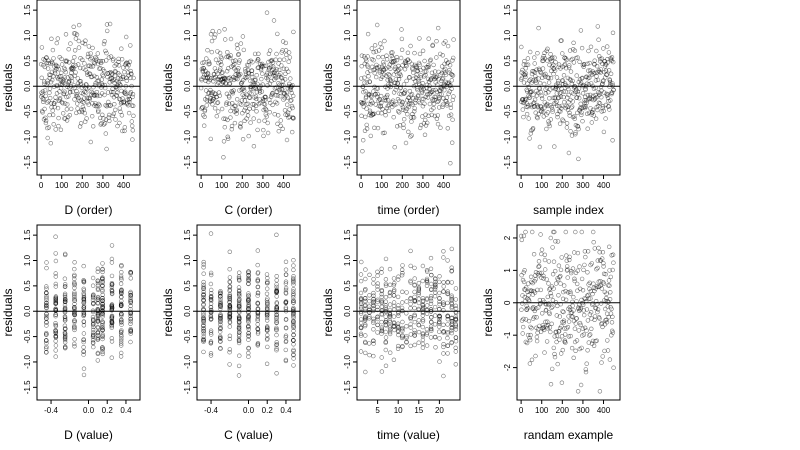  I want to click on x-tick-label: 400, so click(444, 185).